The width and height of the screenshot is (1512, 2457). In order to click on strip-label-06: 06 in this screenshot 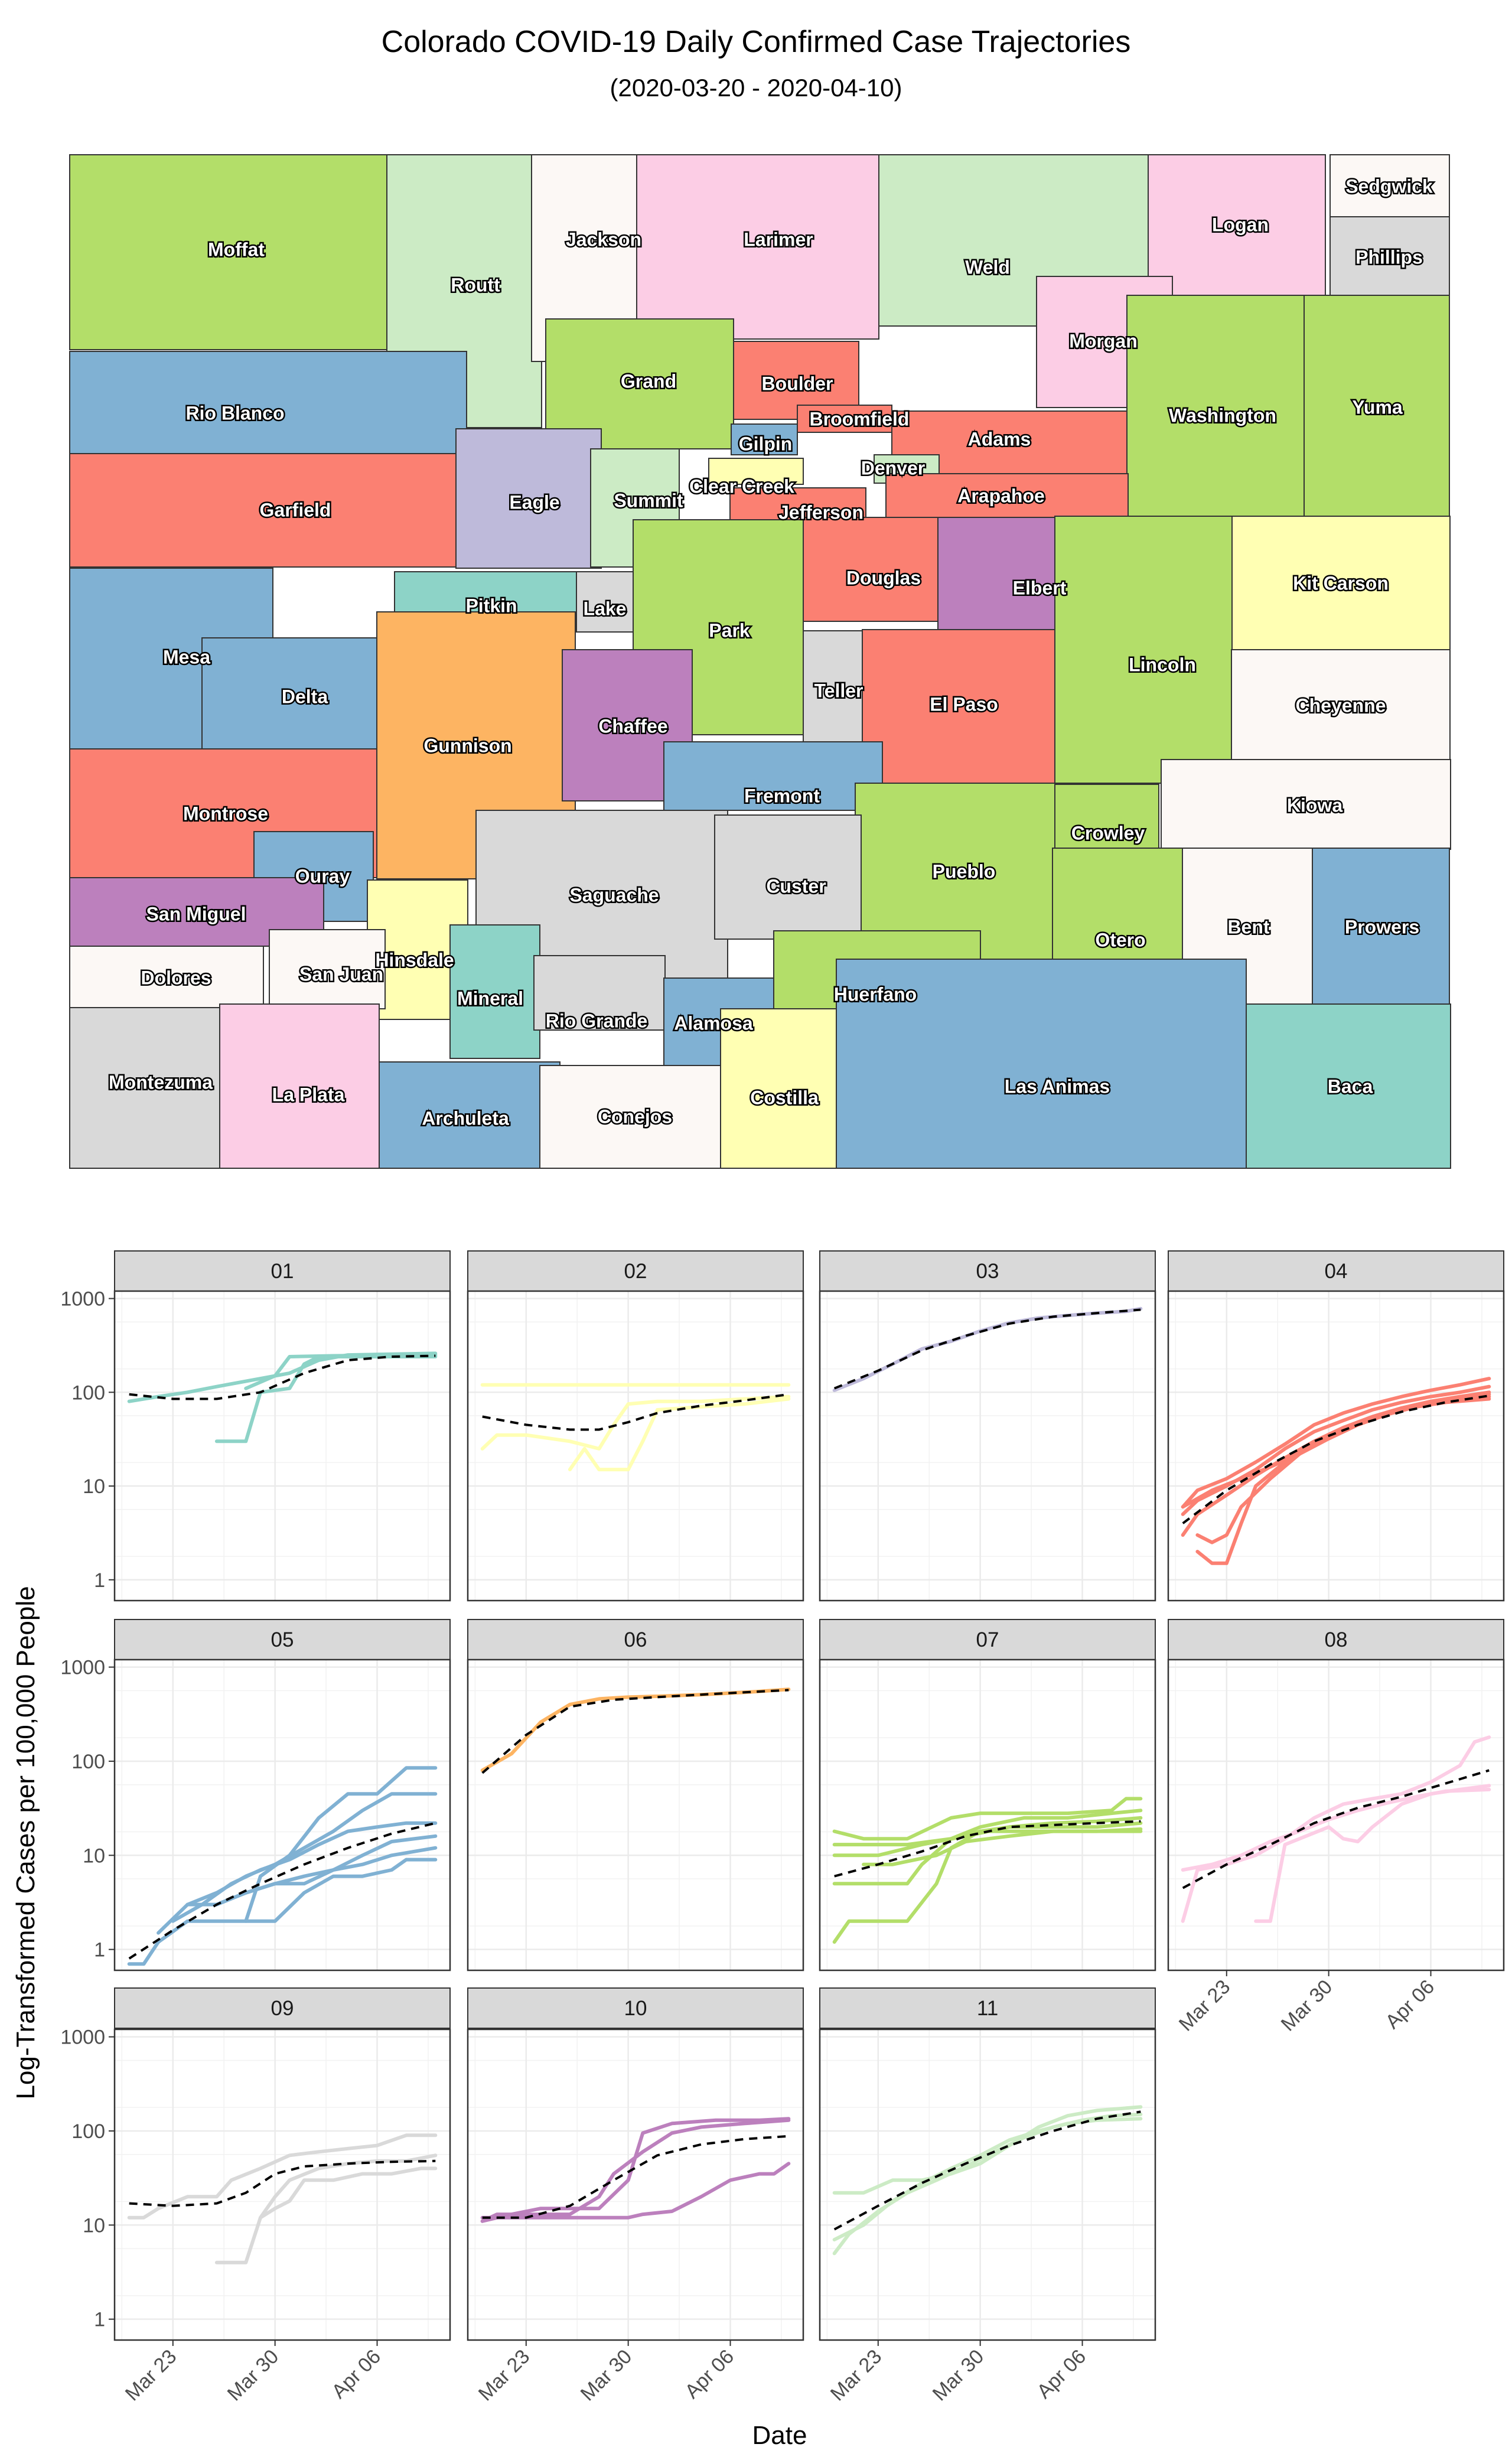, I will do `click(635, 1639)`.